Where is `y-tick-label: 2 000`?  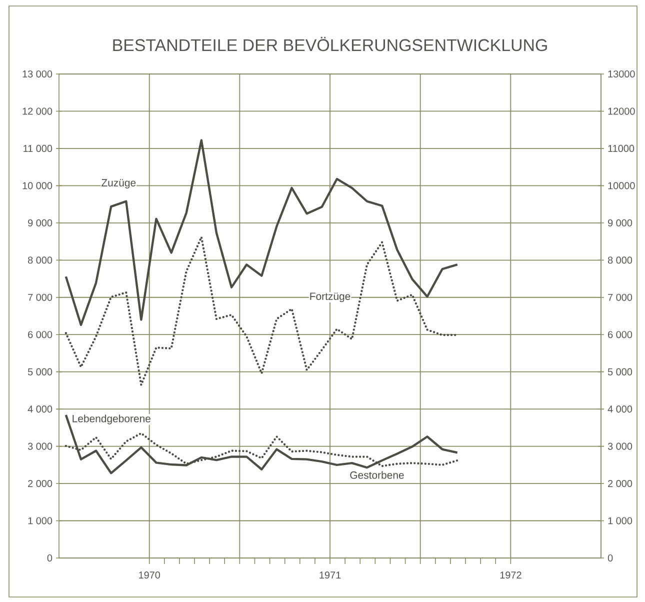
y-tick-label: 2 000 is located at coordinates (40, 484).